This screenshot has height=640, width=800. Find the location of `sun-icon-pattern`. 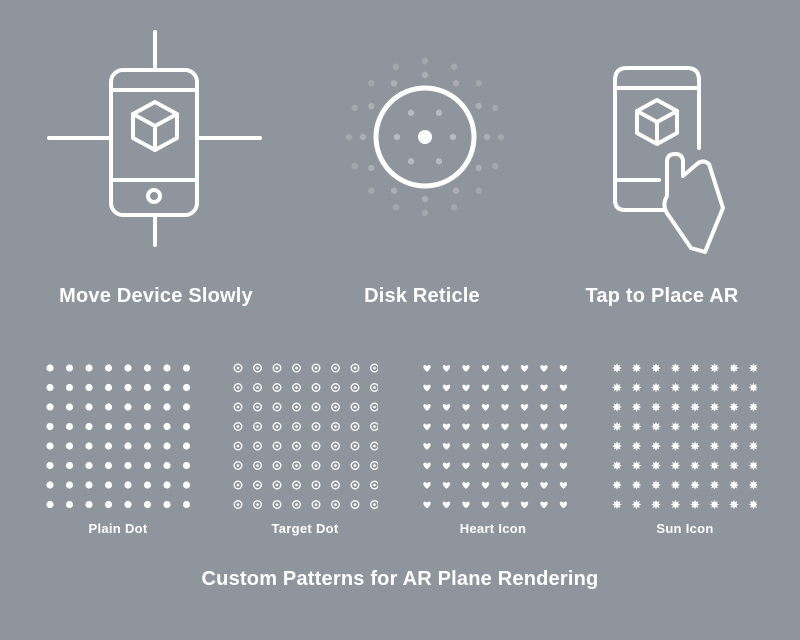

sun-icon-pattern is located at coordinates (682, 435).